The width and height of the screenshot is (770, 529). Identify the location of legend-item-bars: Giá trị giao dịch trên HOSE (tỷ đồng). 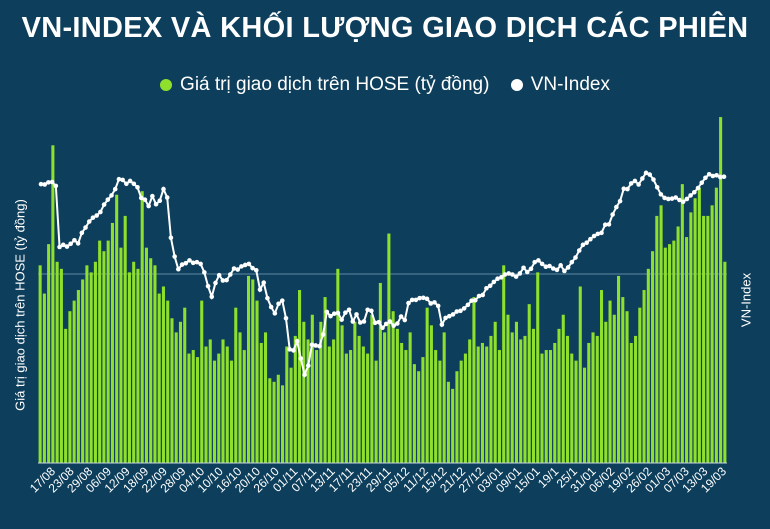
(324, 85).